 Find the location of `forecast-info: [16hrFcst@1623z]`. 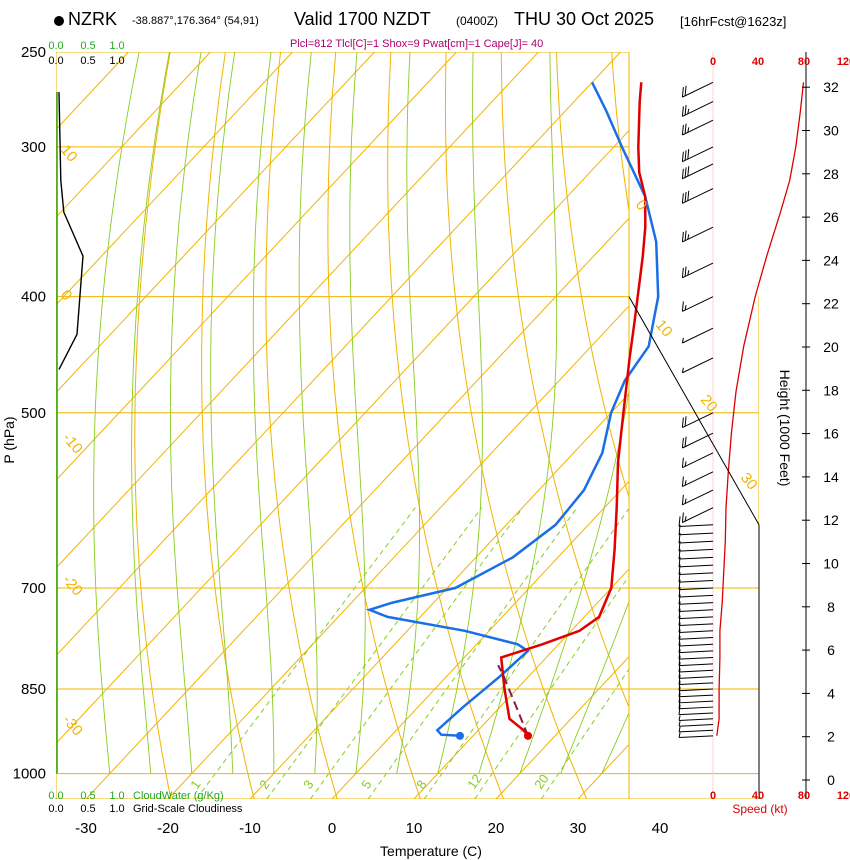

forecast-info: [16hrFcst@1623z] is located at coordinates (733, 21).